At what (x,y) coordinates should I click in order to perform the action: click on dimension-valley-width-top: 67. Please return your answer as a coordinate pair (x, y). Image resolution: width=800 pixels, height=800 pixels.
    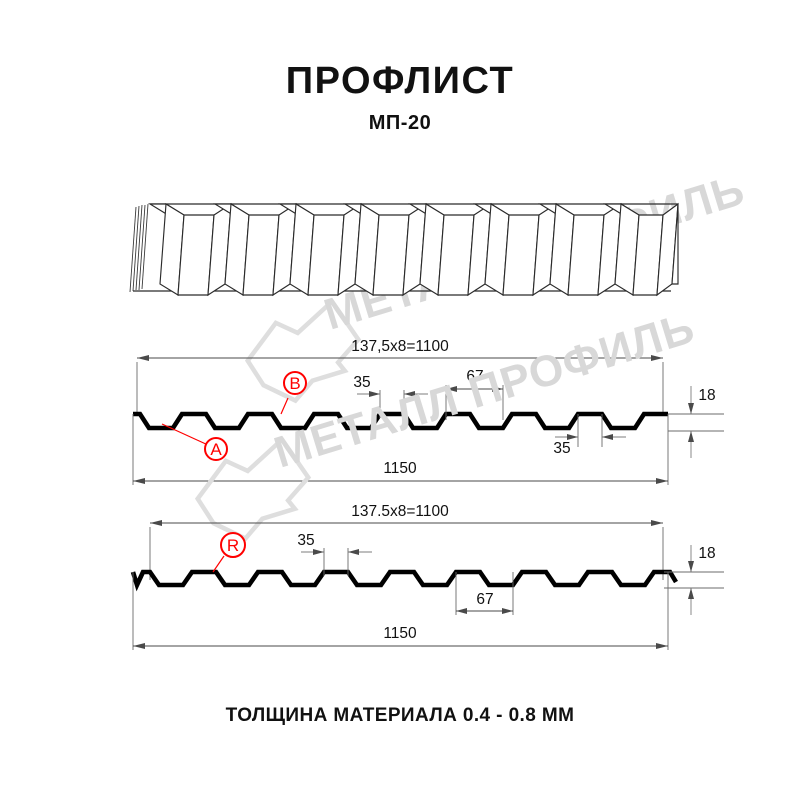
    Looking at the image, I should click on (474, 394).